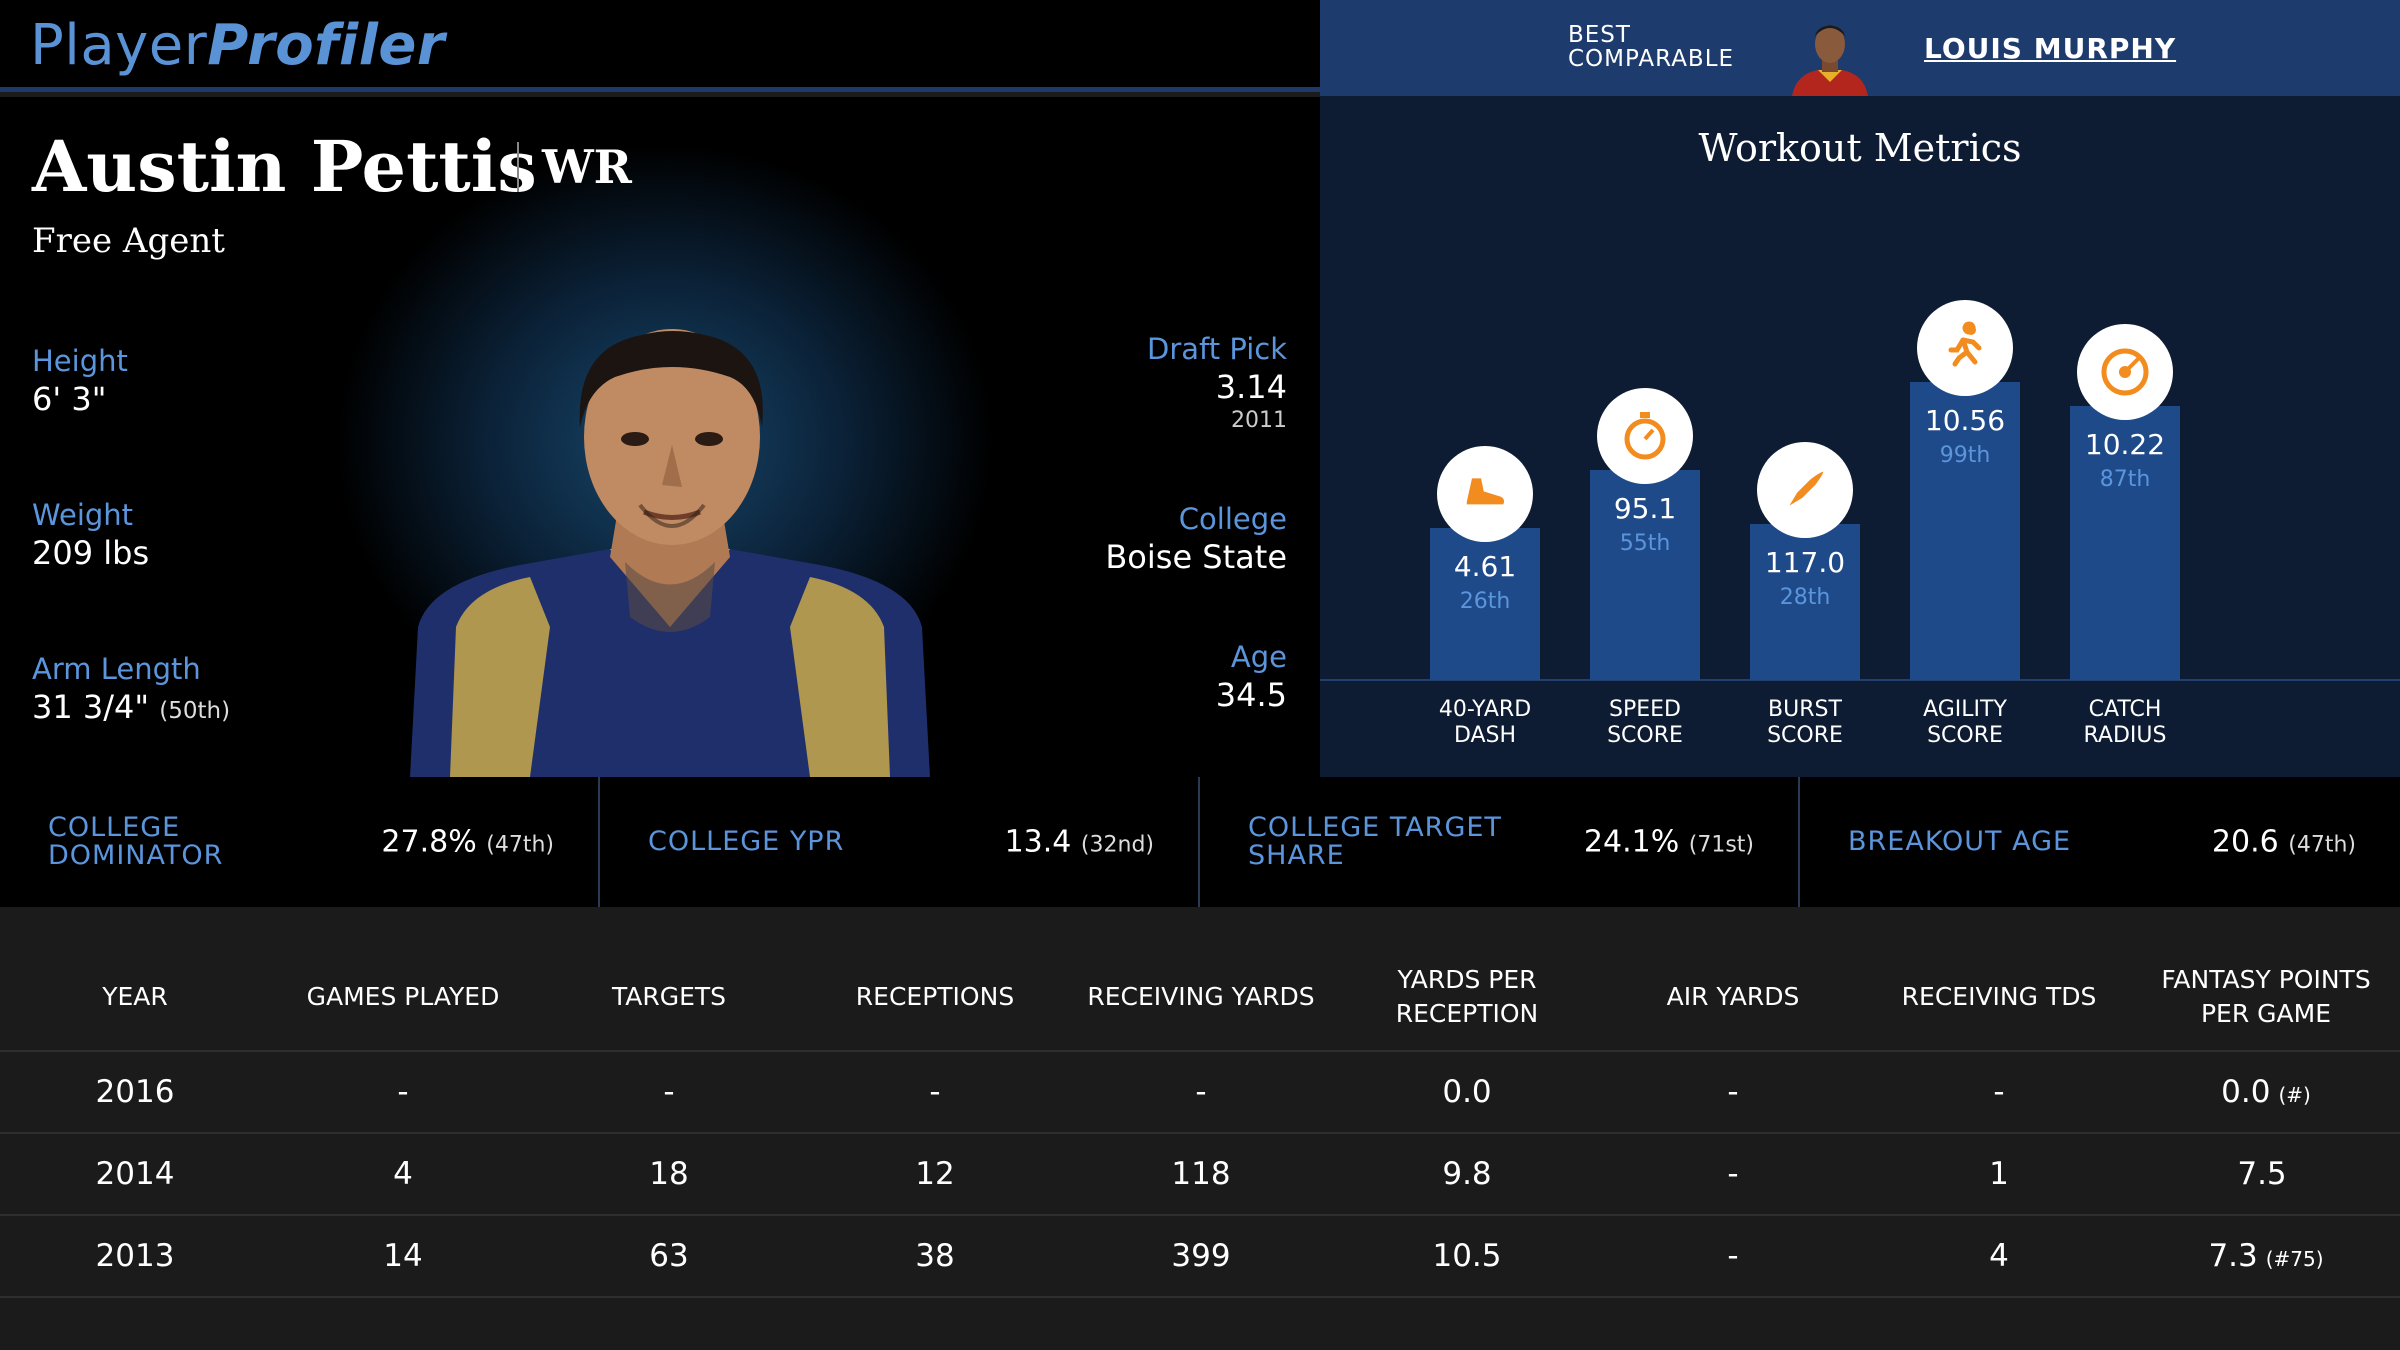  I want to click on table-row: 2013 14 63 38 399 10.5 - 4 7.3 (#75), so click(1200, 1256).